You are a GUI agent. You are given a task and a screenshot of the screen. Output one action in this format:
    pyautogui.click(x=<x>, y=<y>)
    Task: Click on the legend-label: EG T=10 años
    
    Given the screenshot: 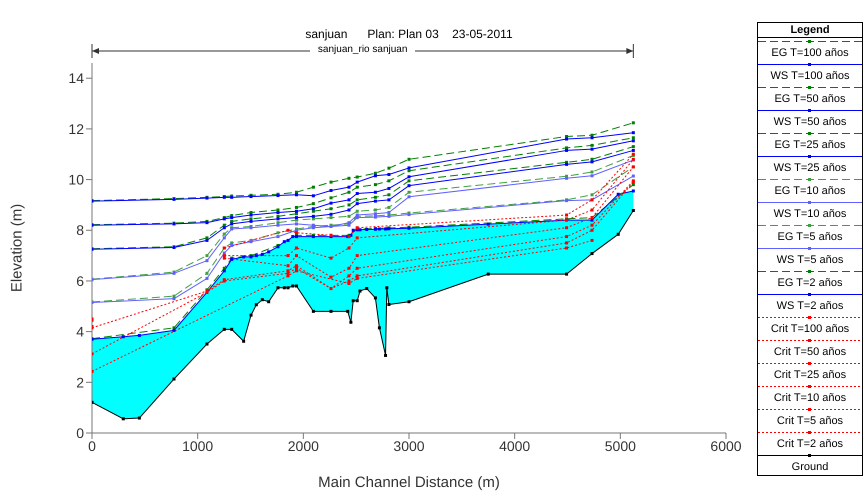 What is the action you would take?
    pyautogui.click(x=810, y=191)
    